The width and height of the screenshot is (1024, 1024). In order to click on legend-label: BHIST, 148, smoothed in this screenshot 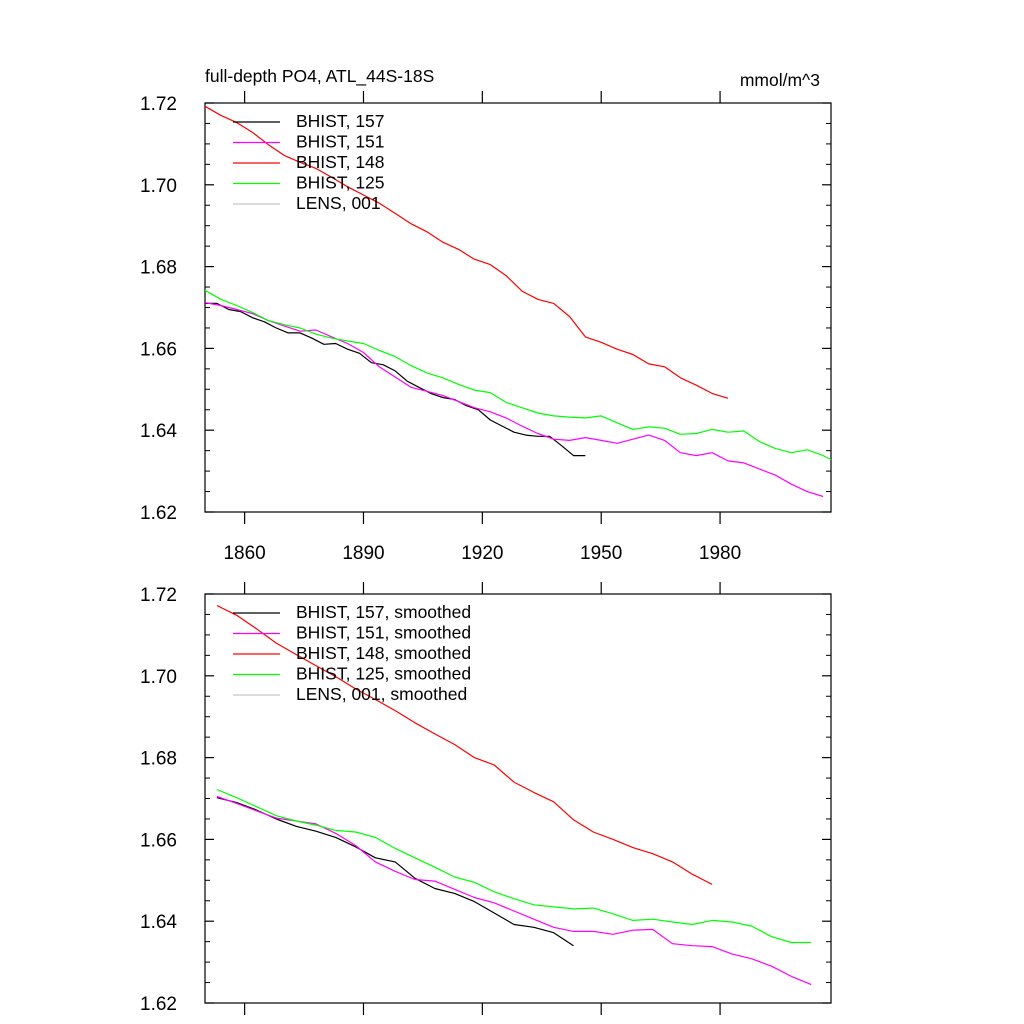, I will do `click(383, 653)`.